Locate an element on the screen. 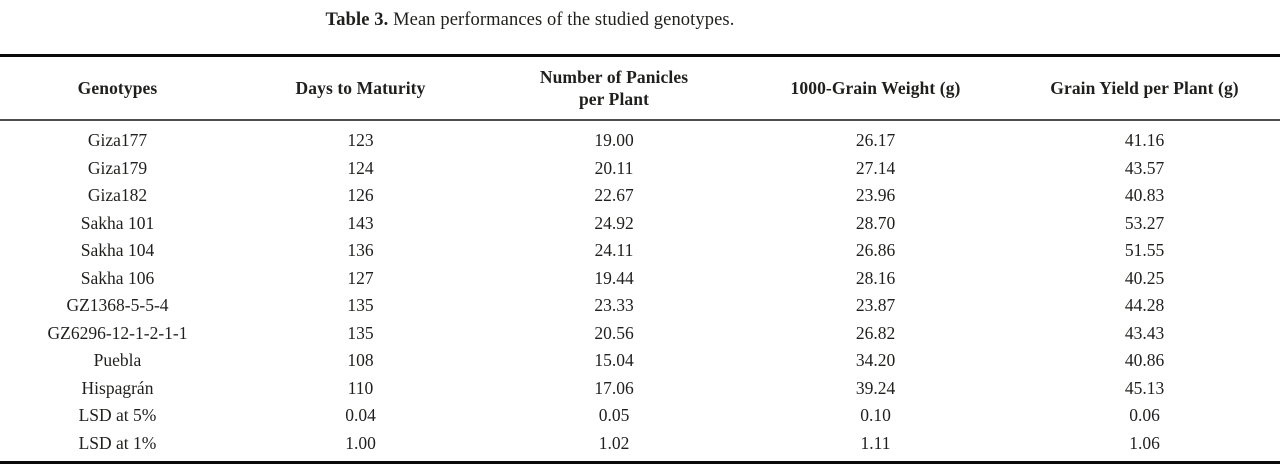  value-cell: 41.16 is located at coordinates (1144, 140).